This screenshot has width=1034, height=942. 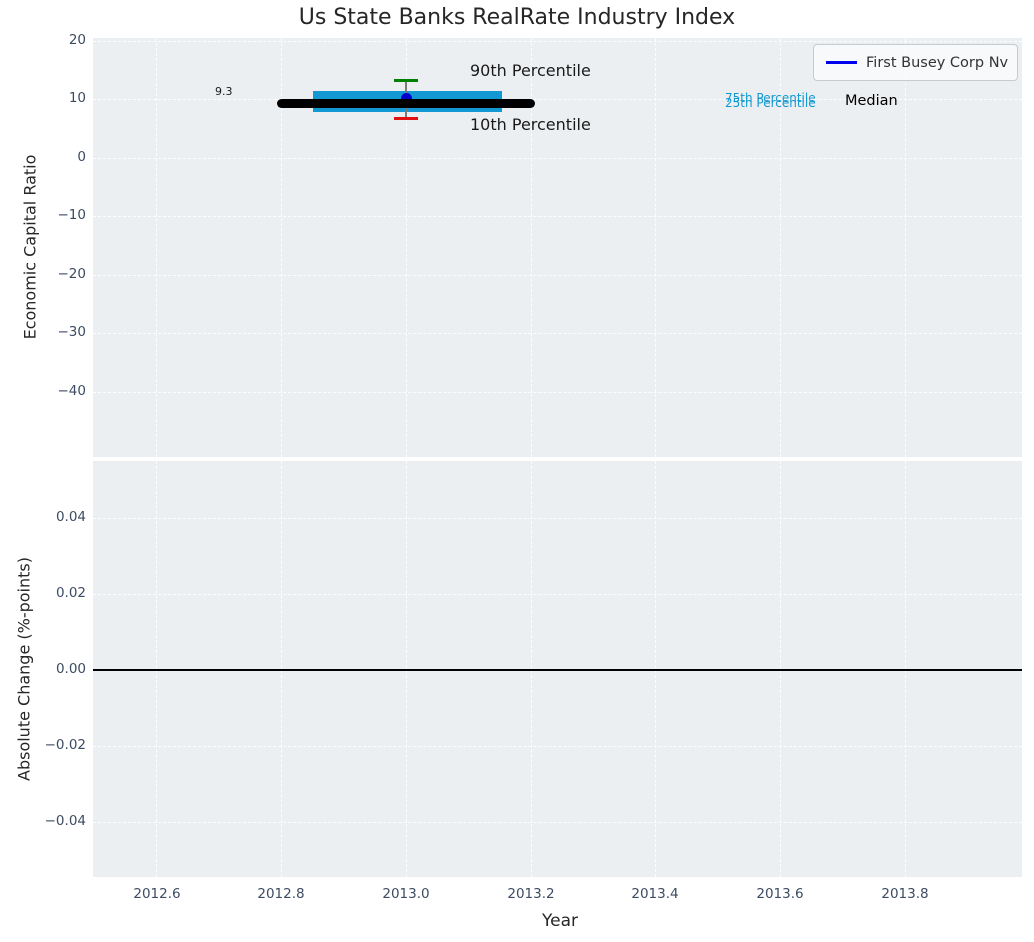 I want to click on zero-change-line, so click(x=557, y=670).